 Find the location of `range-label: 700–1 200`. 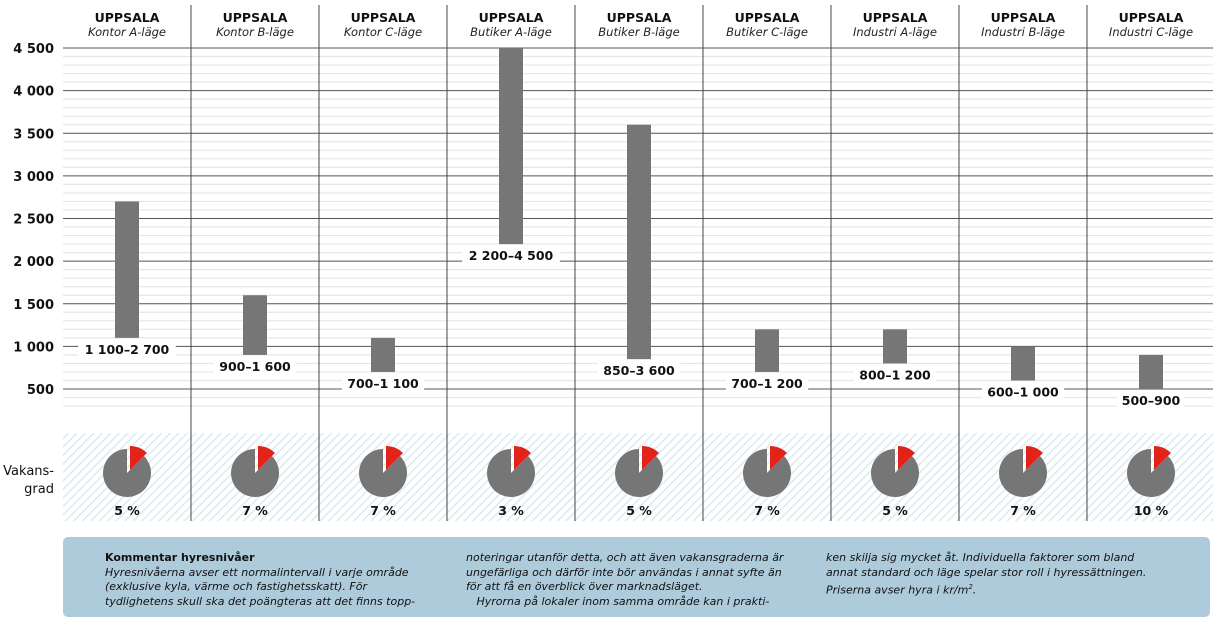

range-label: 700–1 200 is located at coordinates (767, 383).